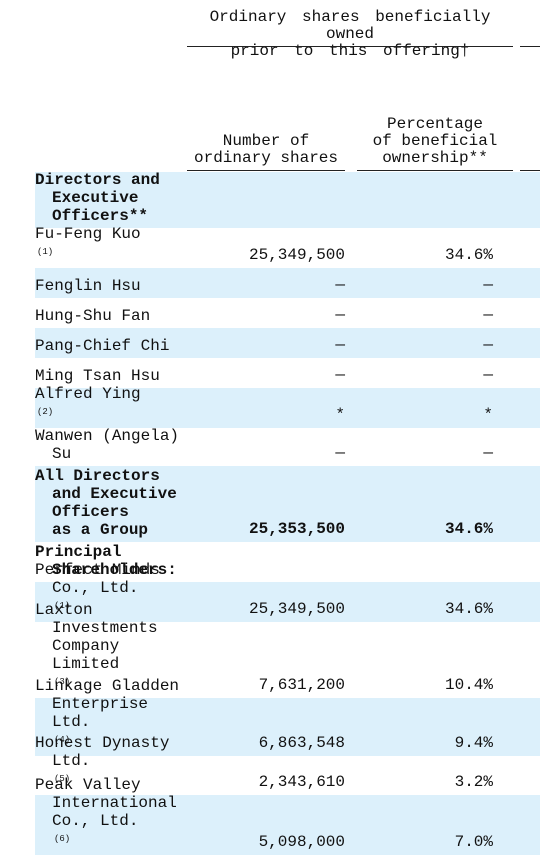  Describe the element at coordinates (115, 675) in the screenshot. I see `label-line: Limited (3)` at that location.